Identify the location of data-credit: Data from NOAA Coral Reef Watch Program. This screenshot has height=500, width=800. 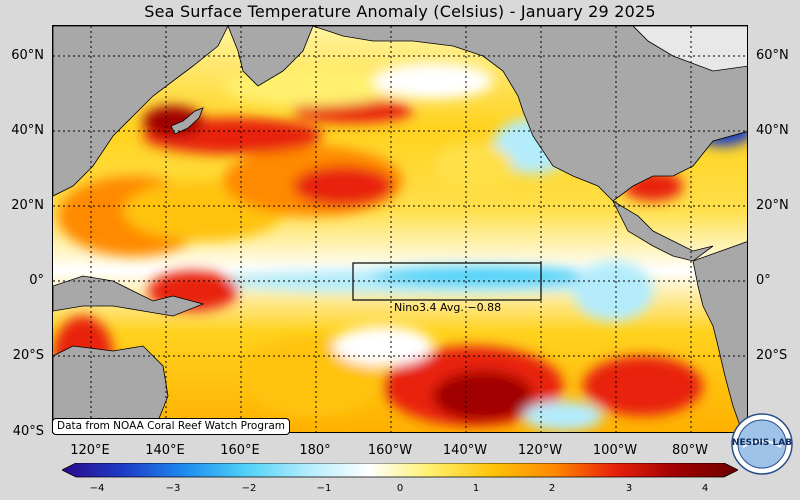
(171, 426).